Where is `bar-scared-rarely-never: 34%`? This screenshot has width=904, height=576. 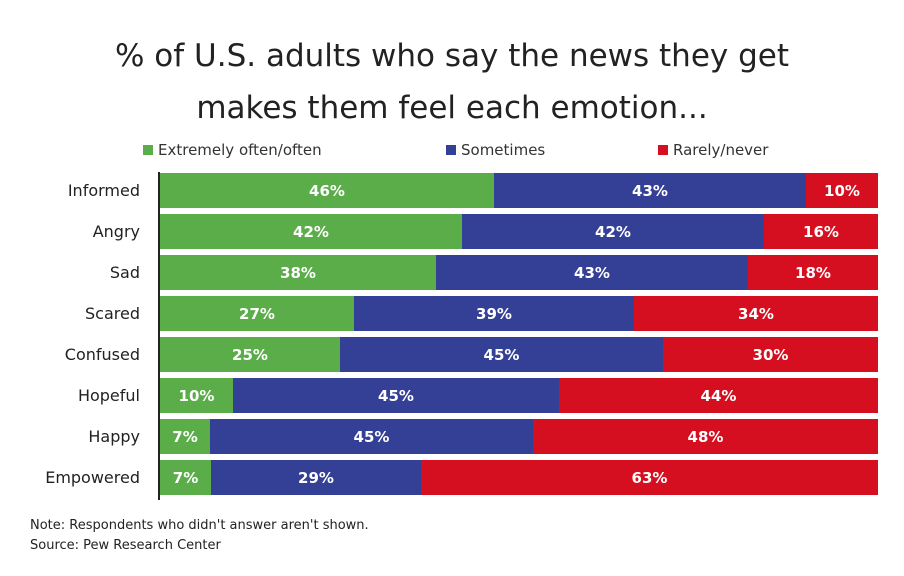
bar-scared-rarely-never: 34% is located at coordinates (756, 313).